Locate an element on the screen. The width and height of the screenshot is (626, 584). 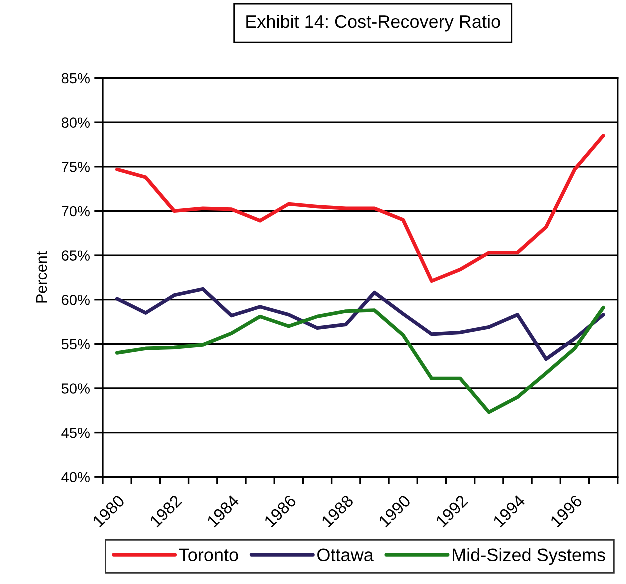
legend-label: Ottawa is located at coordinates (346, 555).